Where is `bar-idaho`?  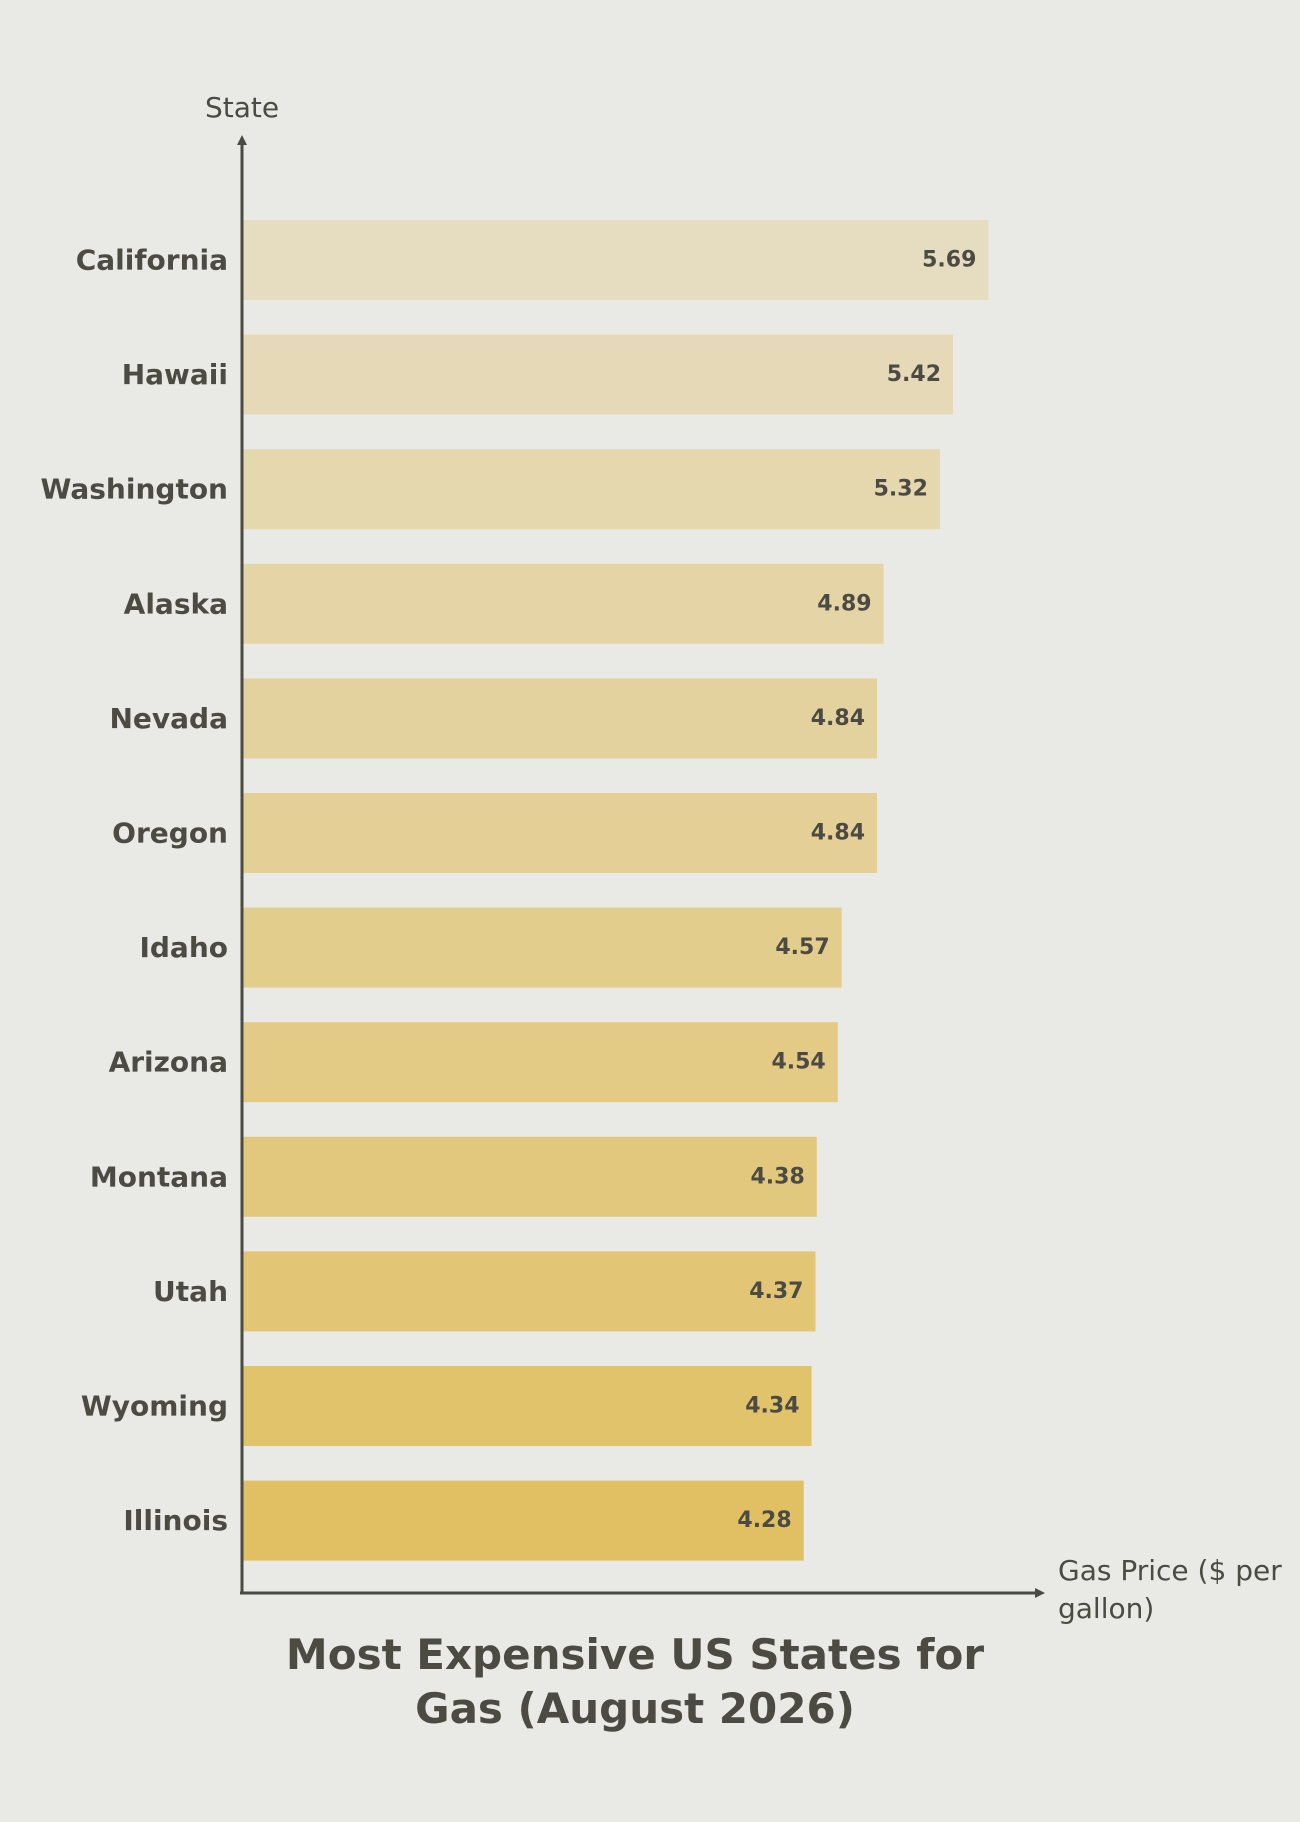
bar-idaho is located at coordinates (542, 947).